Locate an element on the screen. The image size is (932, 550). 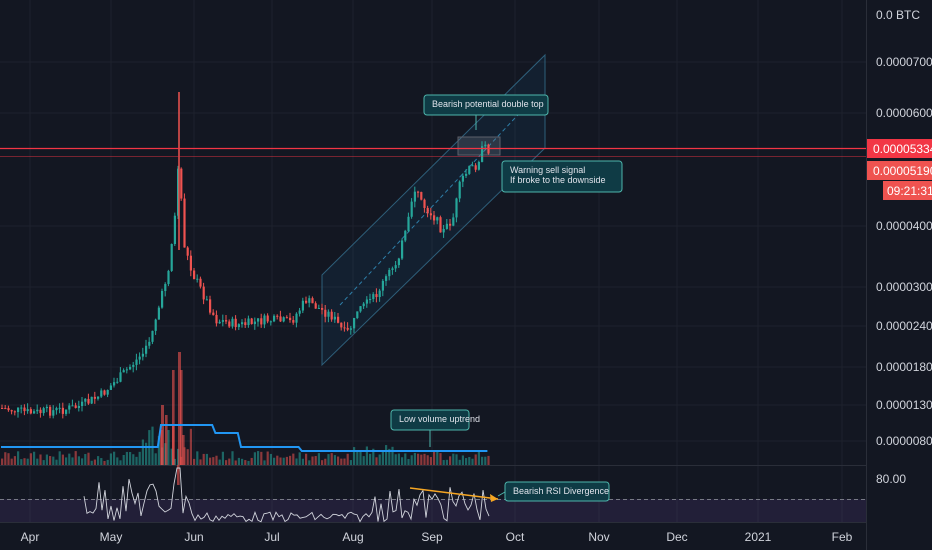
double-top-note-box is located at coordinates (486, 105).